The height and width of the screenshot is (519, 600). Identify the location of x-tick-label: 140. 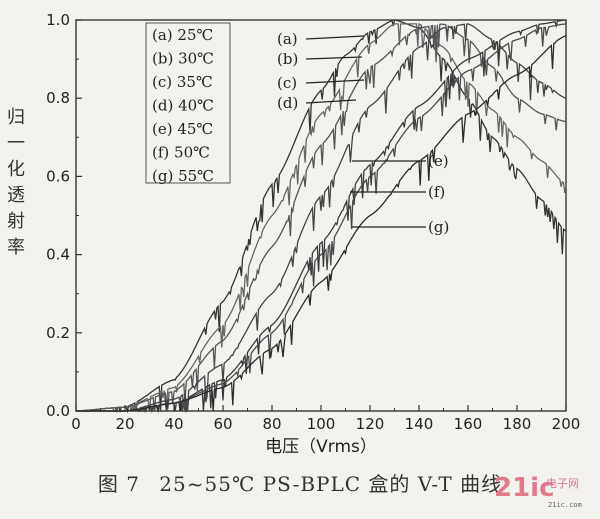
(419, 424).